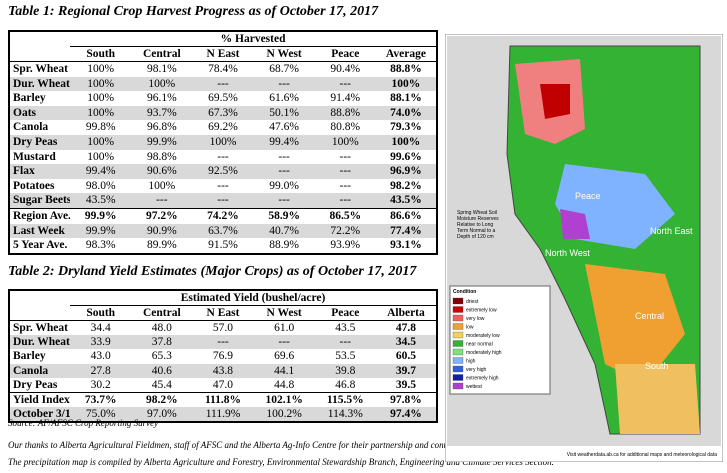  Describe the element at coordinates (162, 231) in the screenshot. I see `cell: 90.9%` at that location.